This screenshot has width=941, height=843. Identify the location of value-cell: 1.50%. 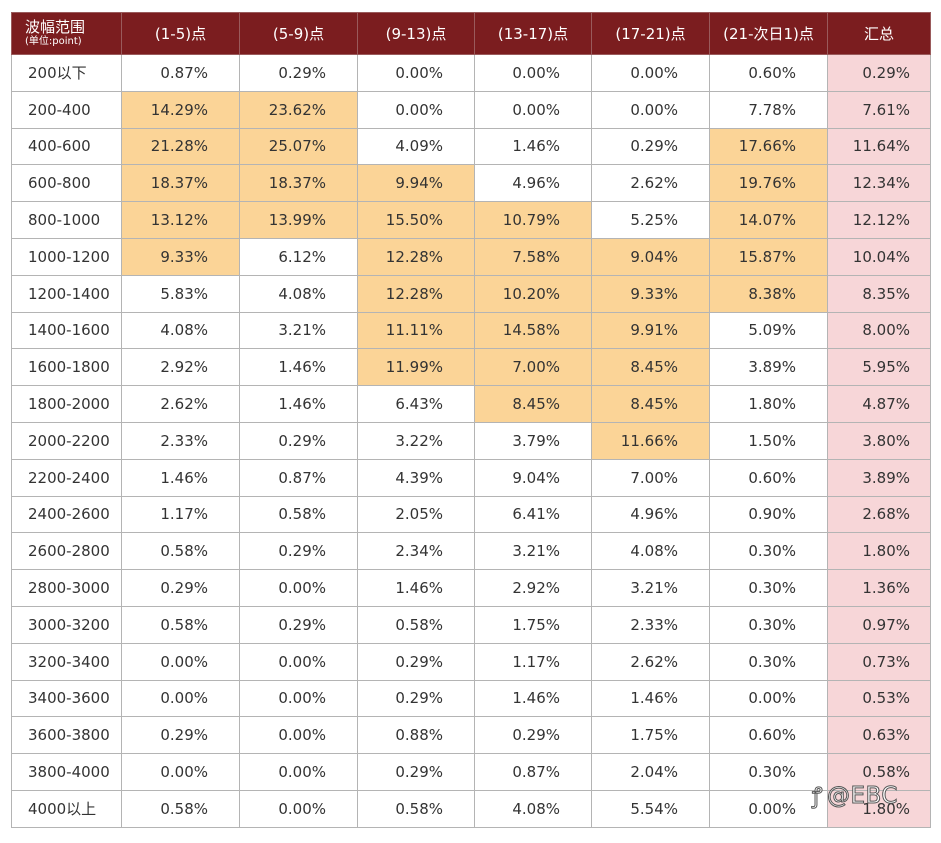
(768, 440).